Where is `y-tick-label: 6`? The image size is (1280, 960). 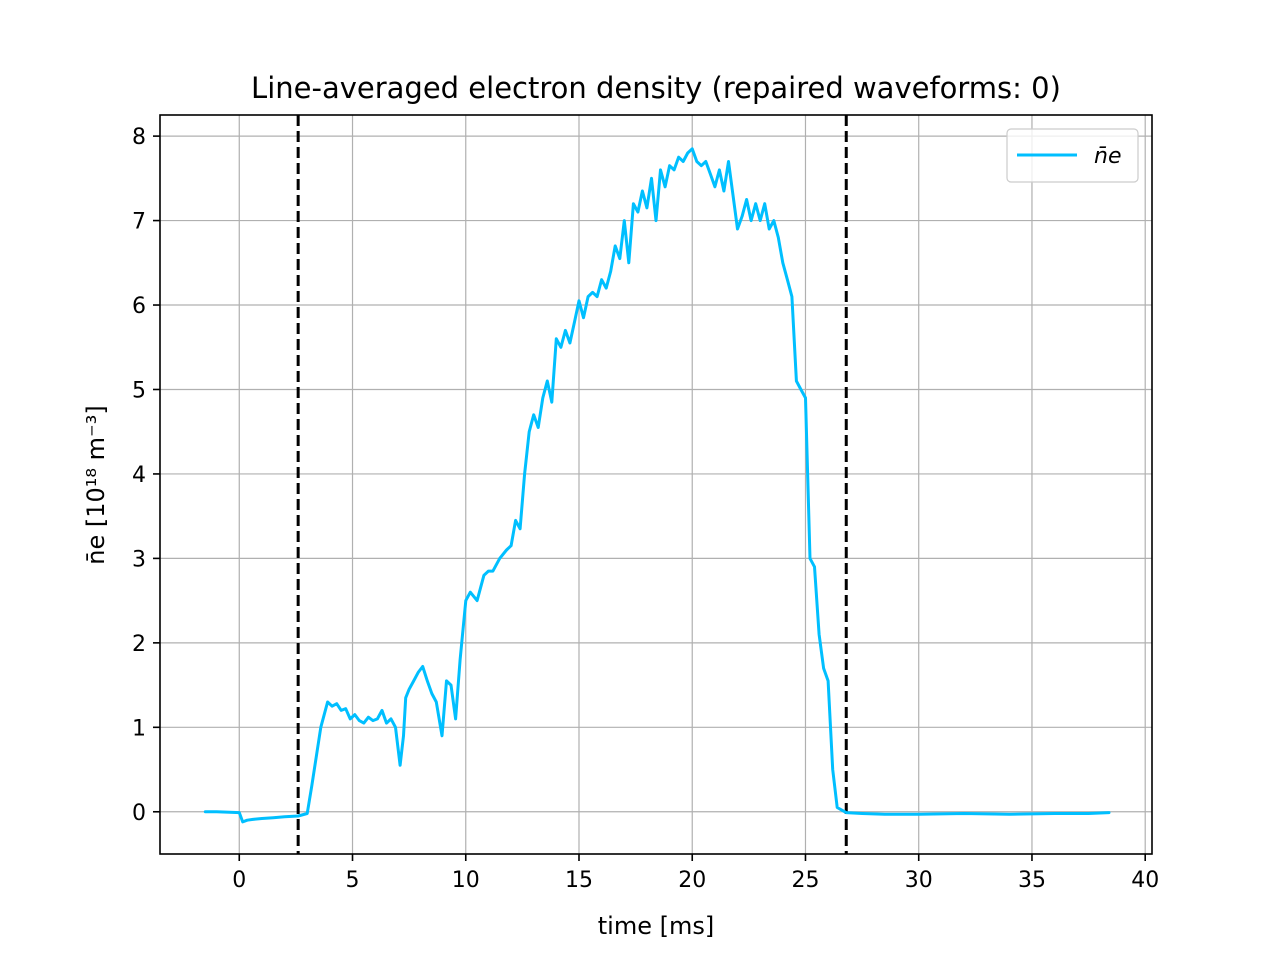 y-tick-label: 6 is located at coordinates (139, 306).